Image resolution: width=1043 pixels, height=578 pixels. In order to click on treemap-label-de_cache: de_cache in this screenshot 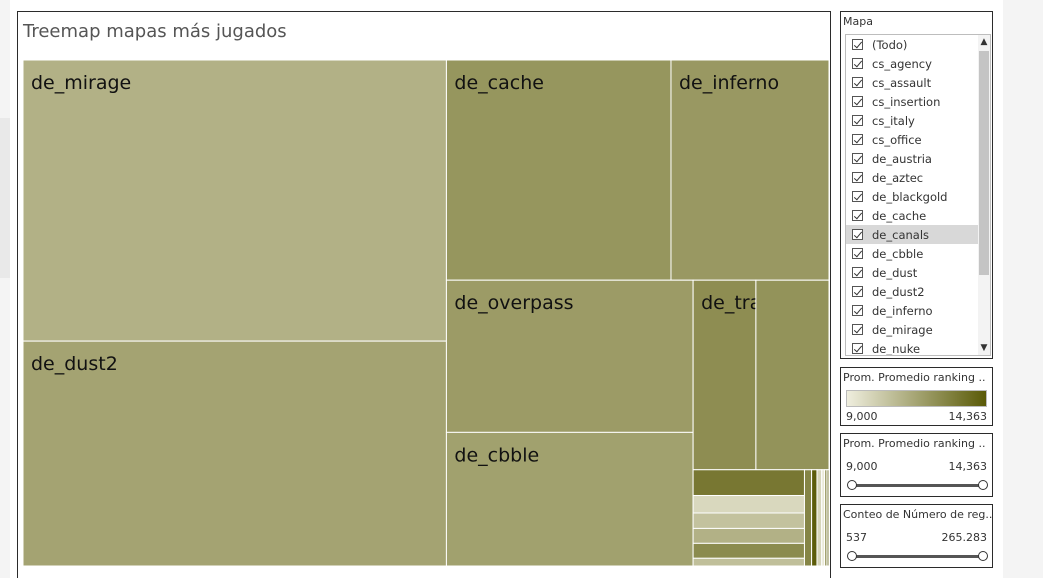, I will do `click(499, 83)`.